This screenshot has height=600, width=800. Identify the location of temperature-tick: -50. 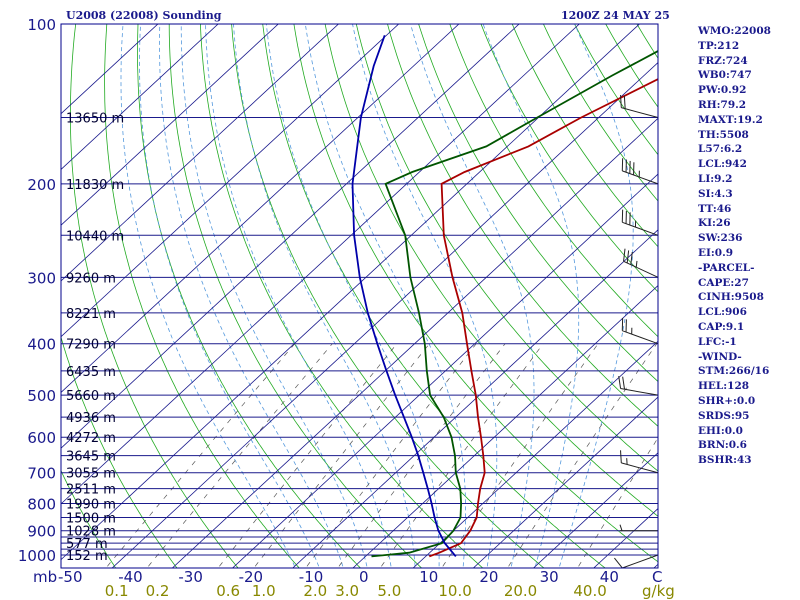
(70, 577).